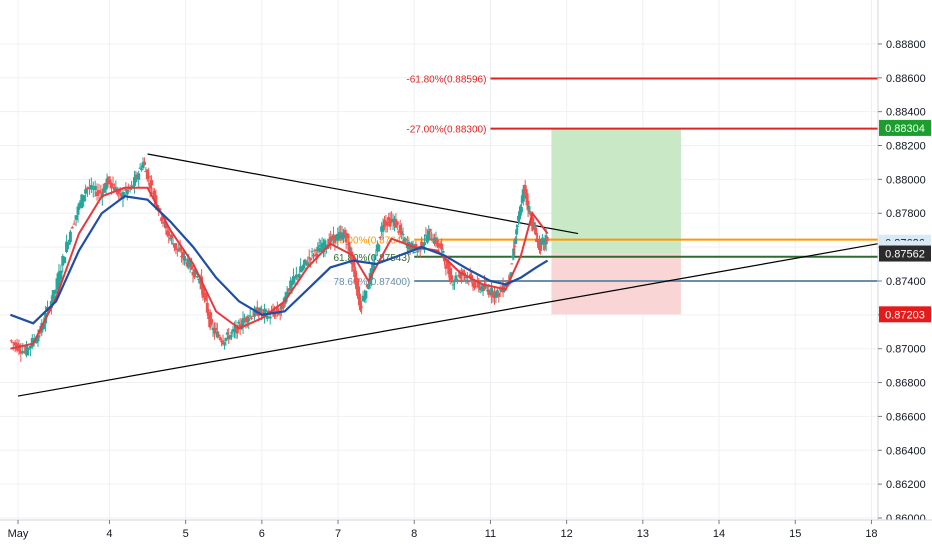 Image resolution: width=932 pixels, height=550 pixels. Describe the element at coordinates (906, 79) in the screenshot. I see `price-tick-label: 0.88600` at that location.